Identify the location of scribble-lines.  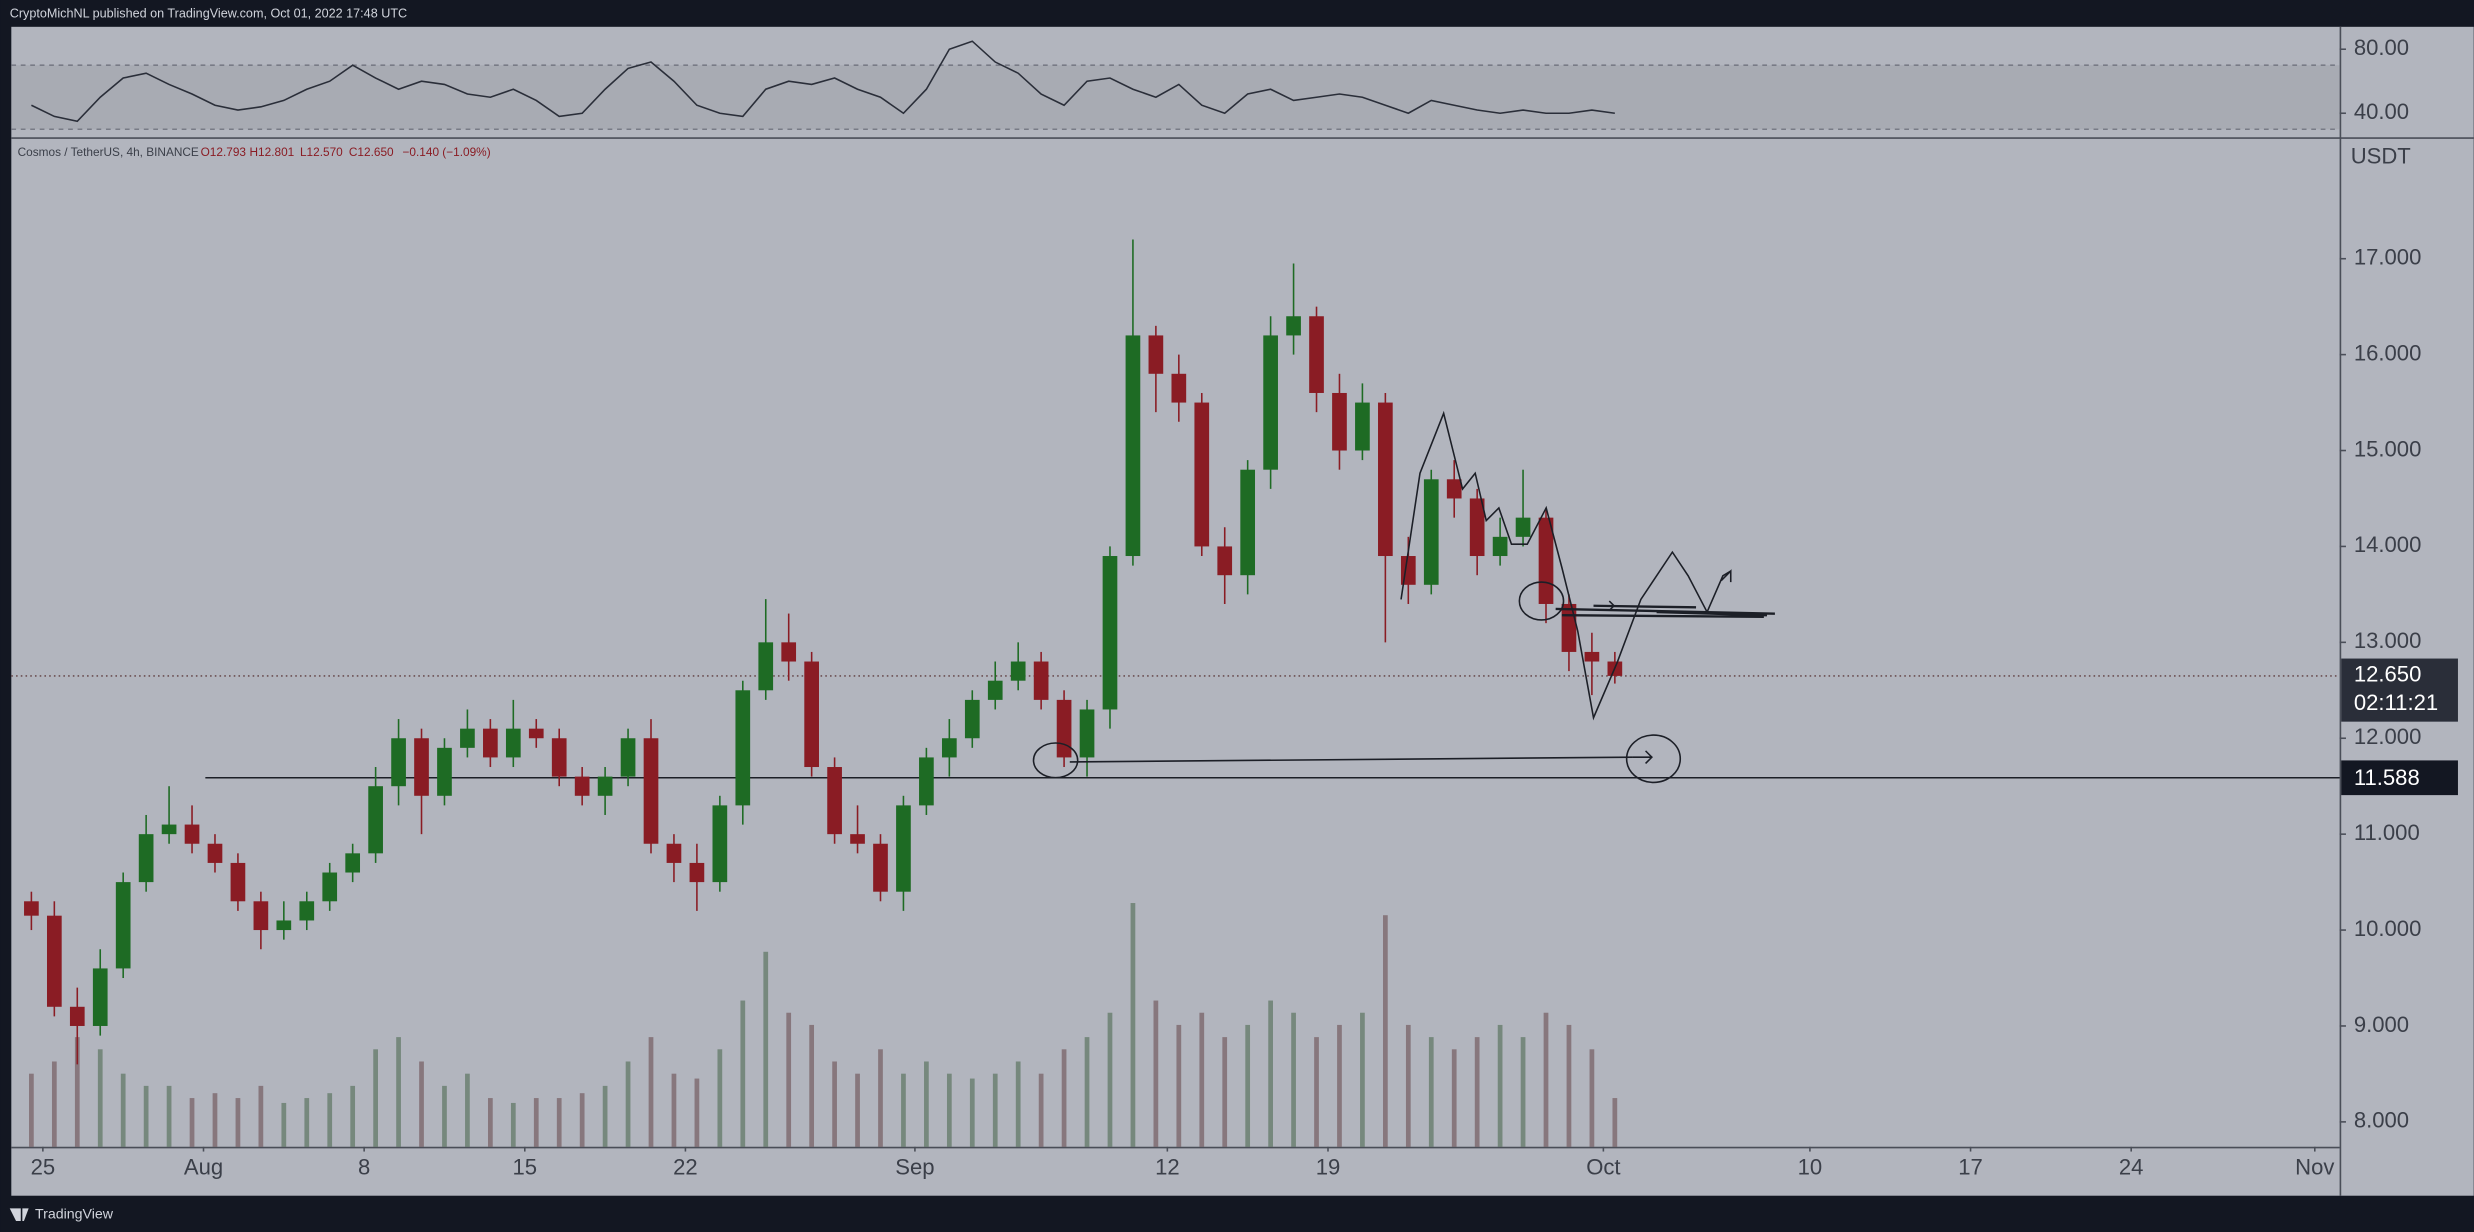
(1665, 611).